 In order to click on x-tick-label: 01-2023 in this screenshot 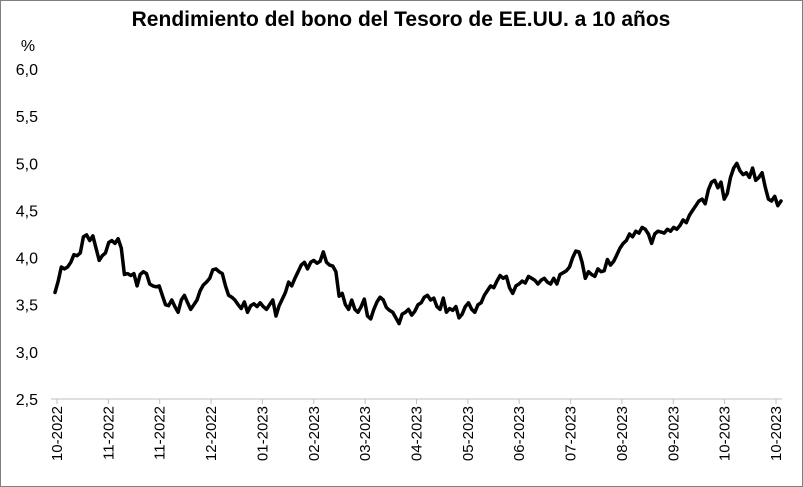, I will do `click(262, 433)`.